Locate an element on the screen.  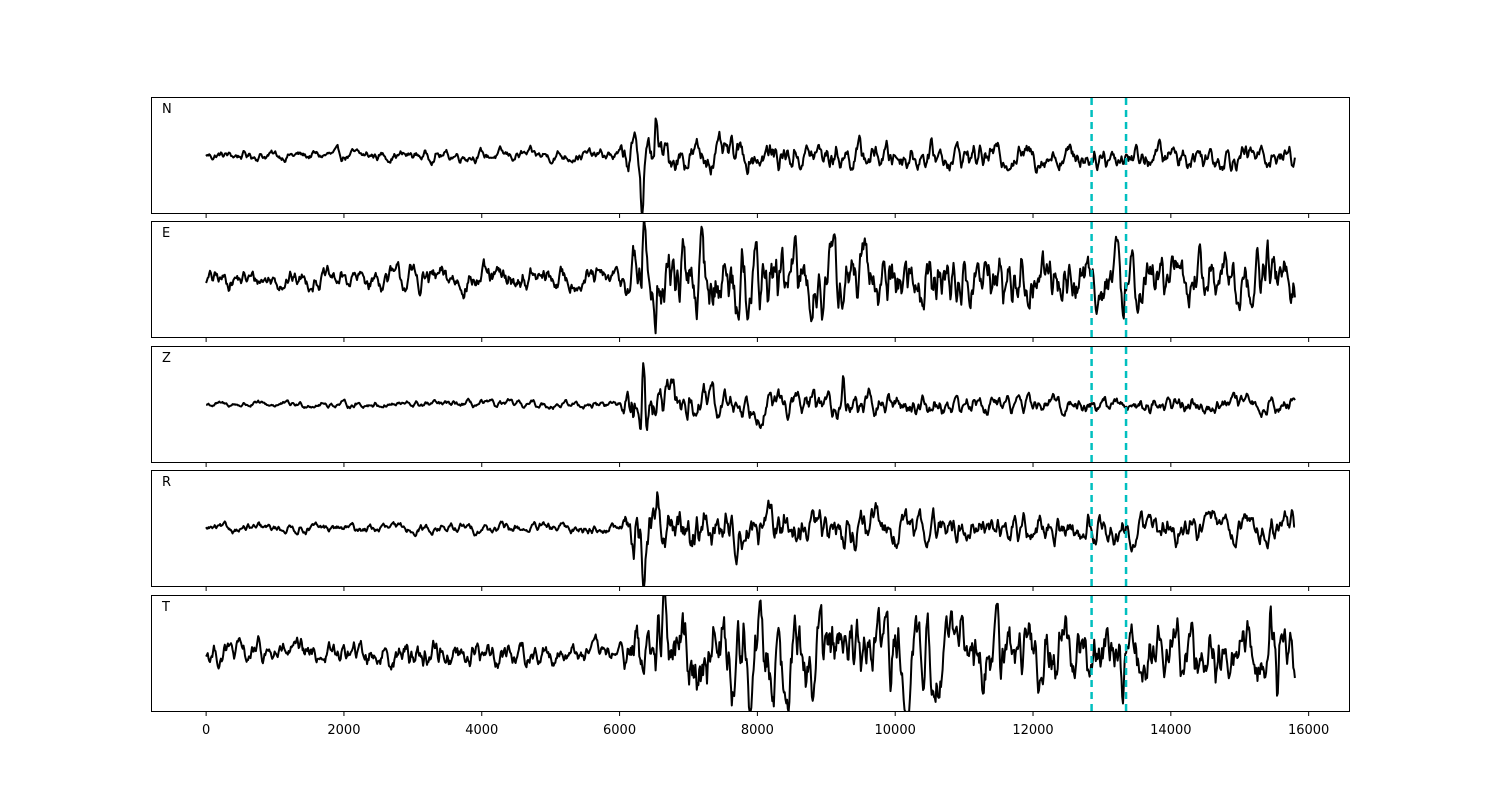
x-tick-label: 2000 is located at coordinates (343, 730).